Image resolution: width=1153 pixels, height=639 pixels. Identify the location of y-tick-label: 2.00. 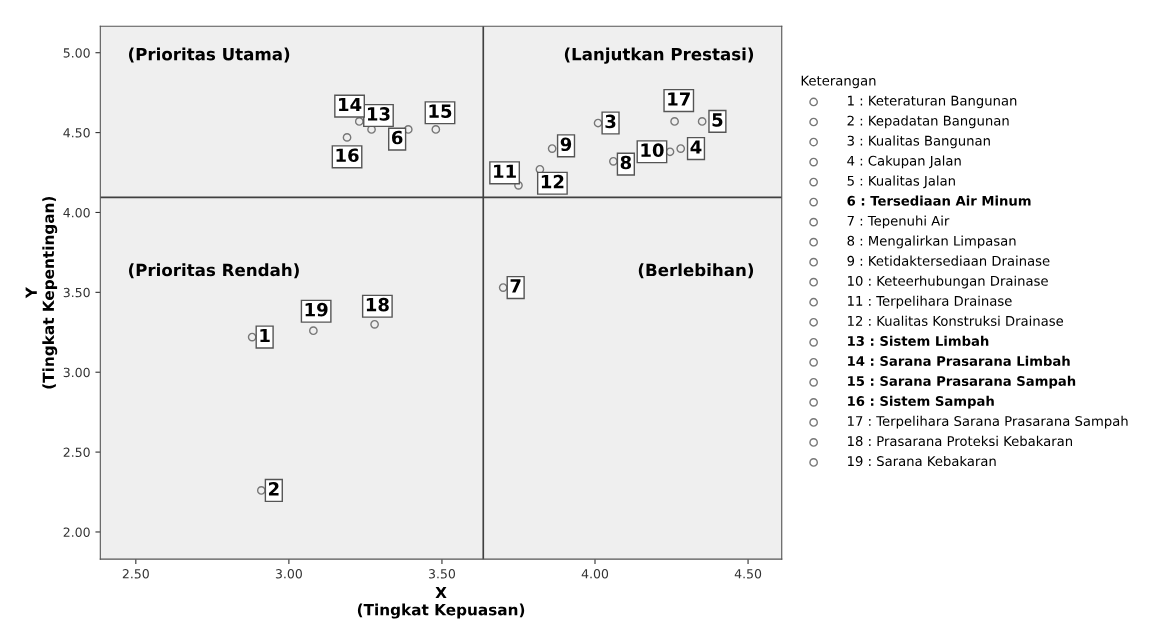
(76, 532).